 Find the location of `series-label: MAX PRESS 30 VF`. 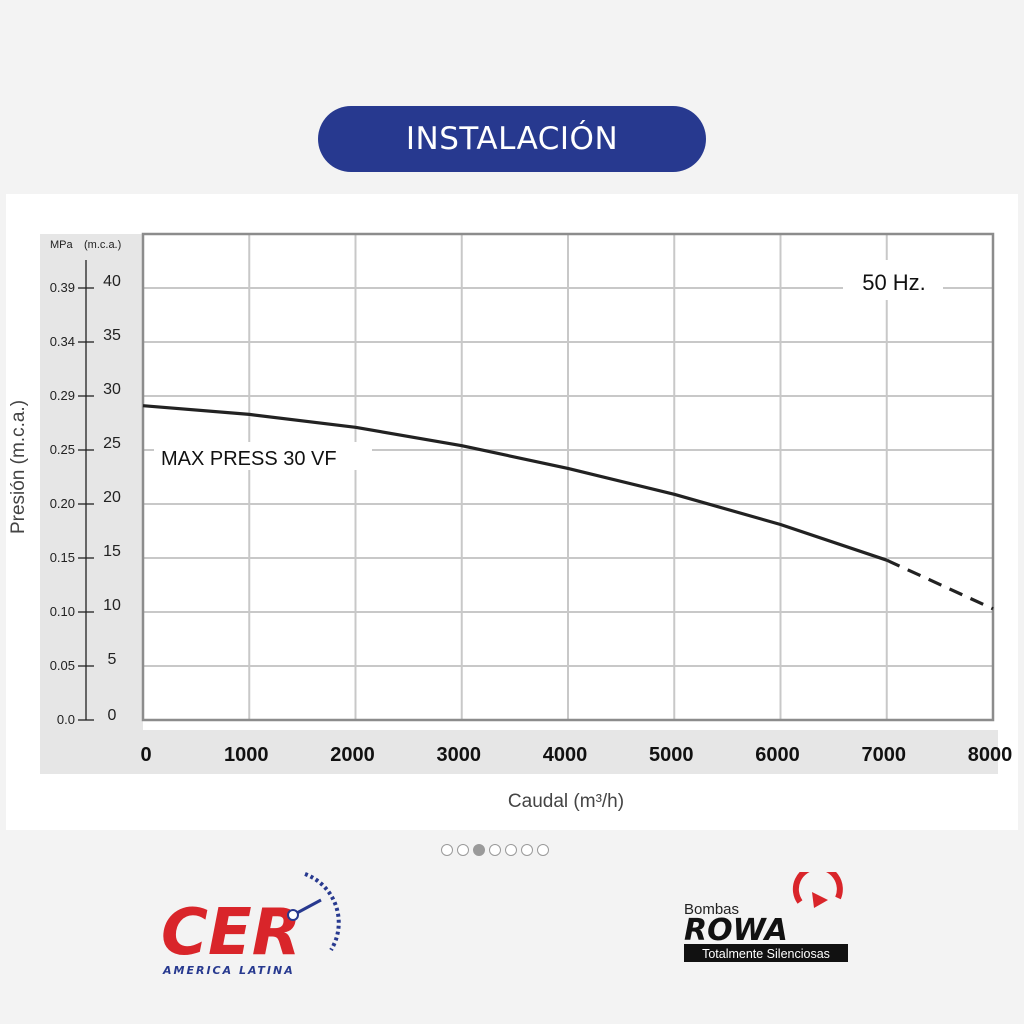

series-label: MAX PRESS 30 VF is located at coordinates (249, 459).